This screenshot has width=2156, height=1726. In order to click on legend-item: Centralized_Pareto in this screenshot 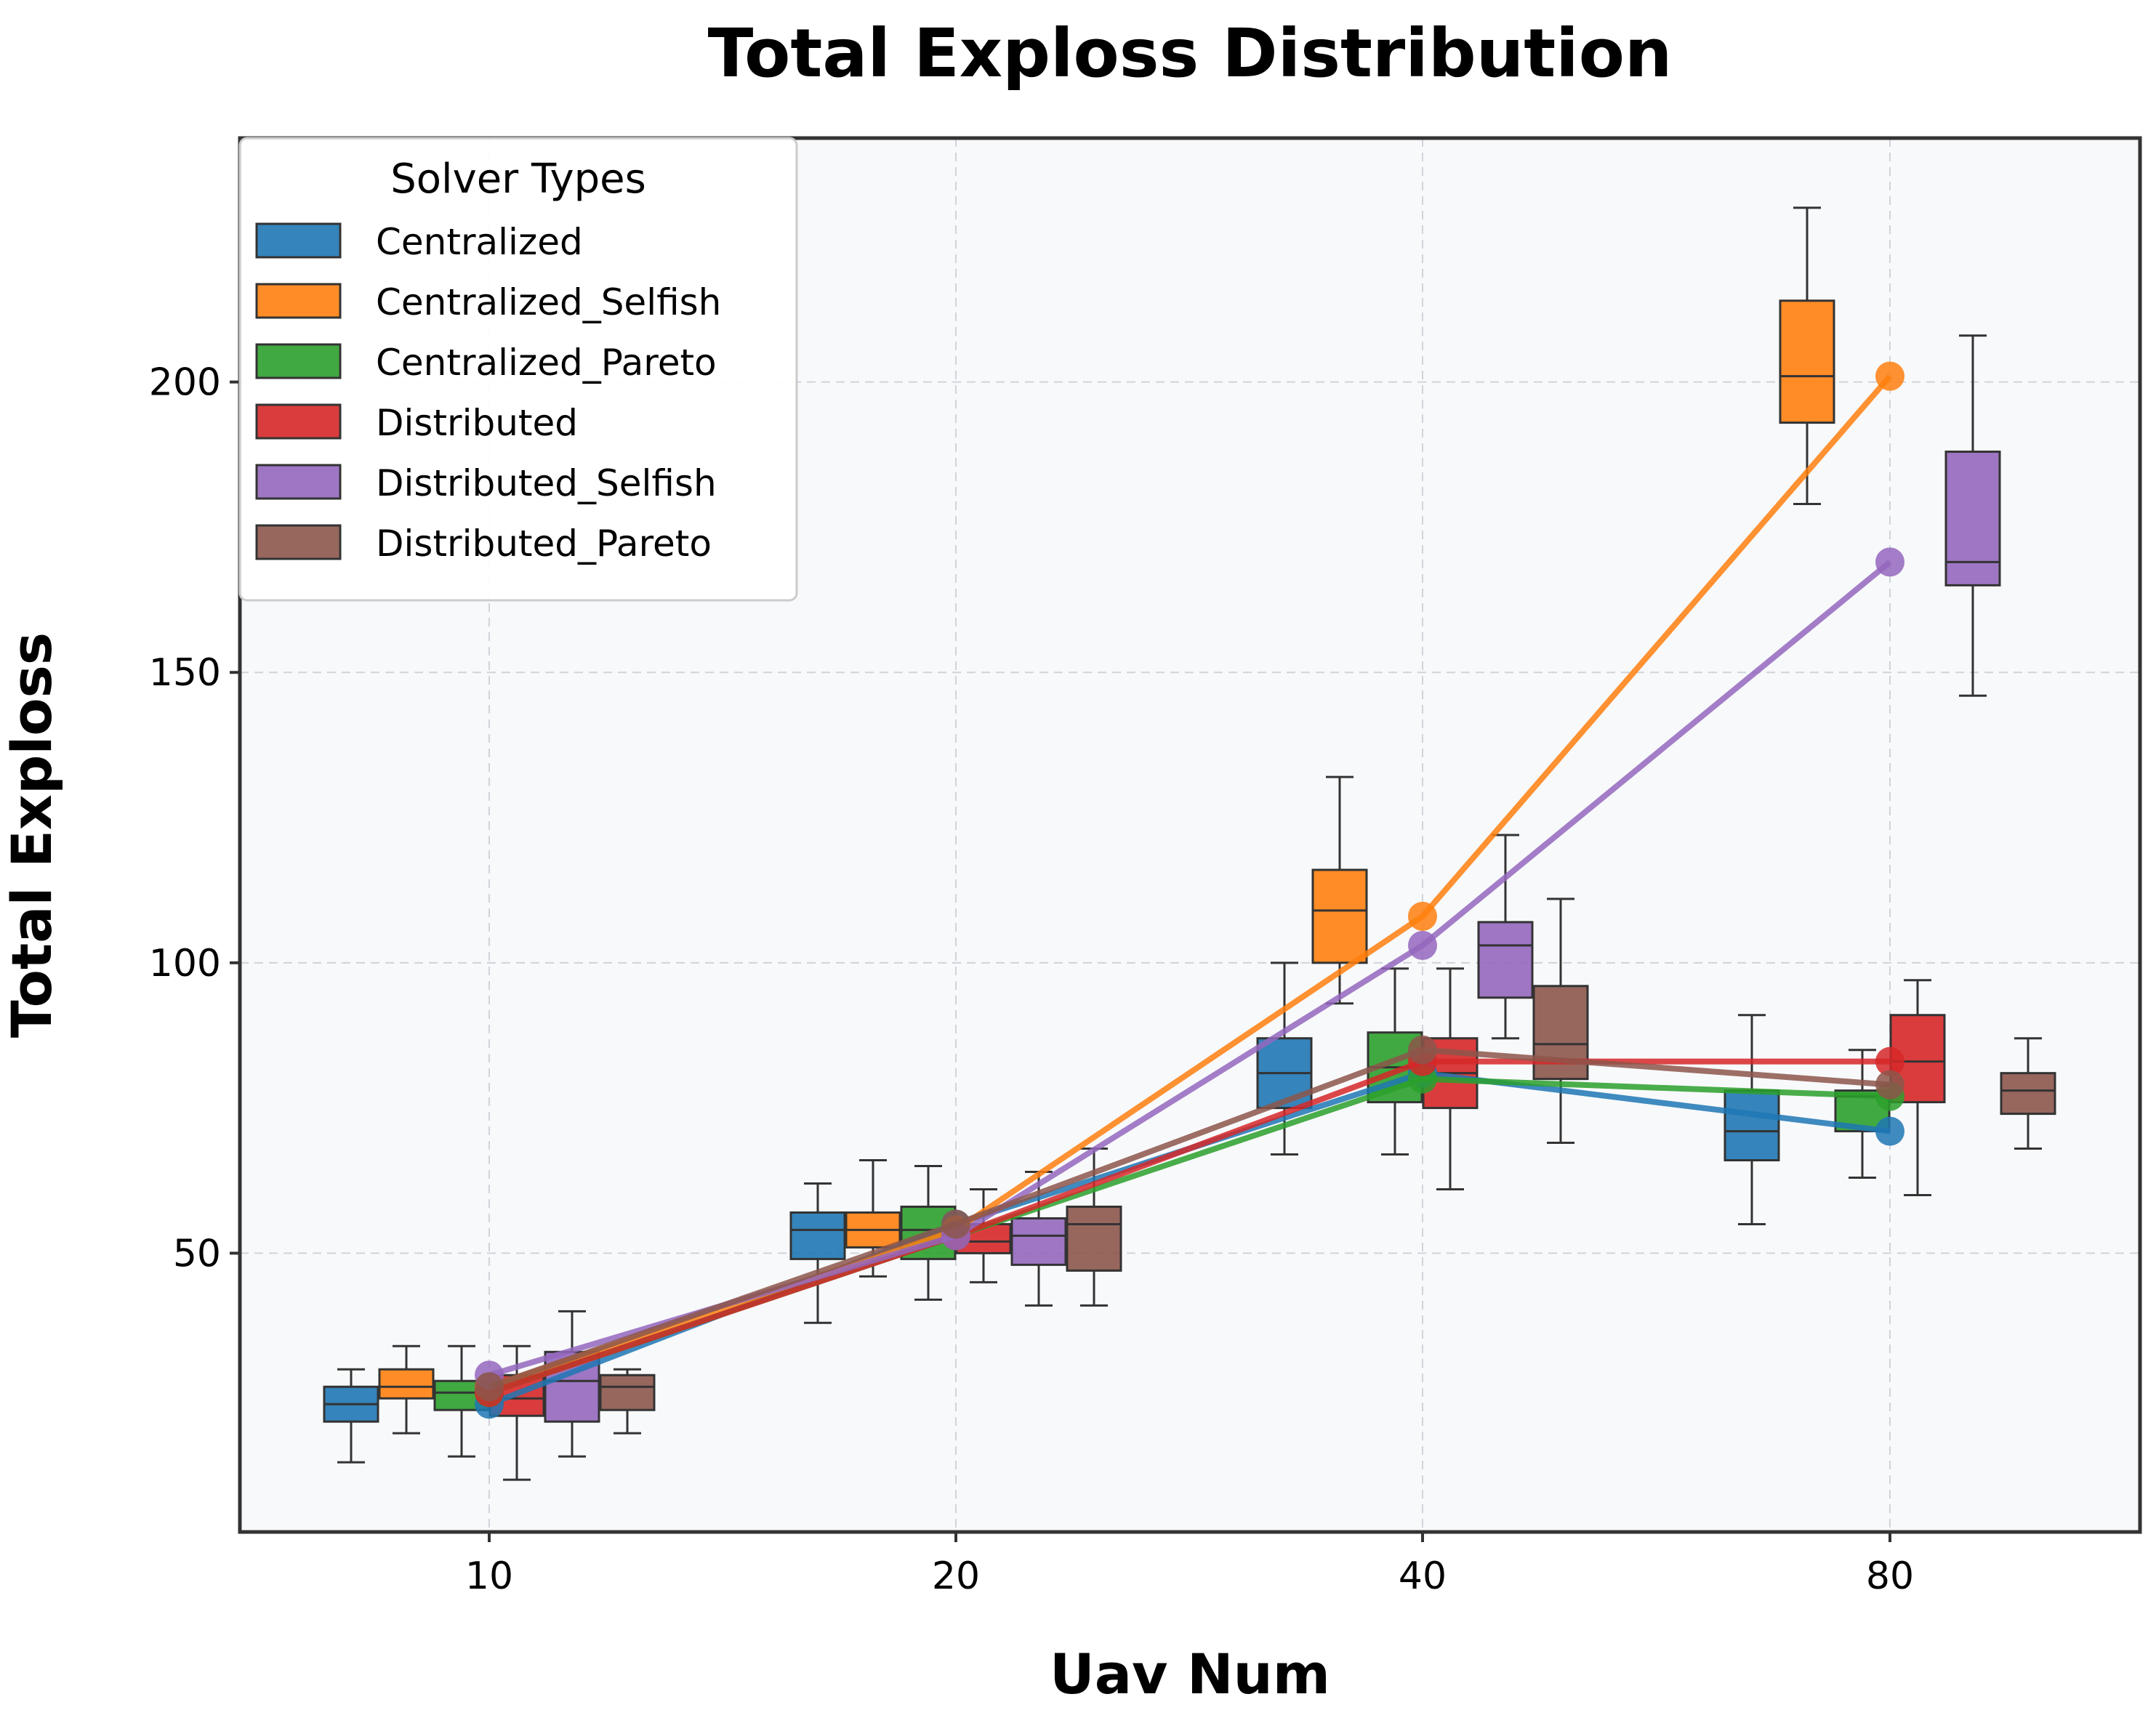, I will do `click(486, 363)`.